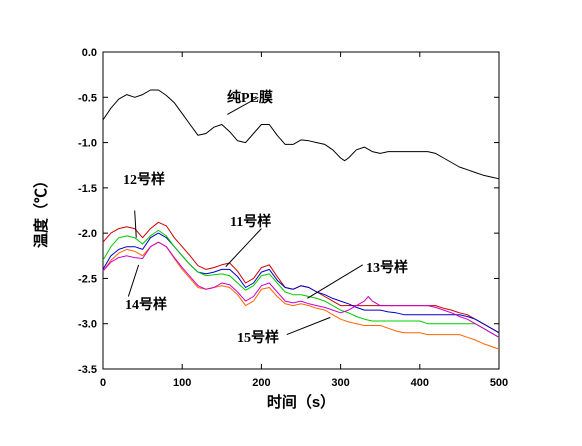  I want to click on y-tick-label: -1.5, so click(87, 189).